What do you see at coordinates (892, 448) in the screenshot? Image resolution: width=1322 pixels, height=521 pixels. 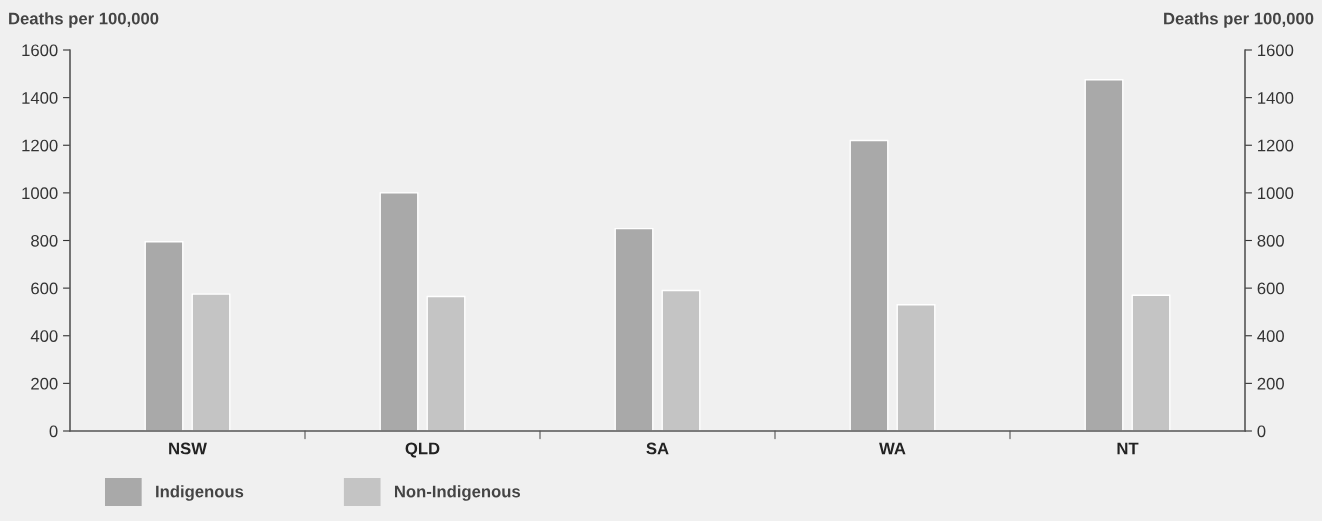 I see `x-tick-label: WA` at bounding box center [892, 448].